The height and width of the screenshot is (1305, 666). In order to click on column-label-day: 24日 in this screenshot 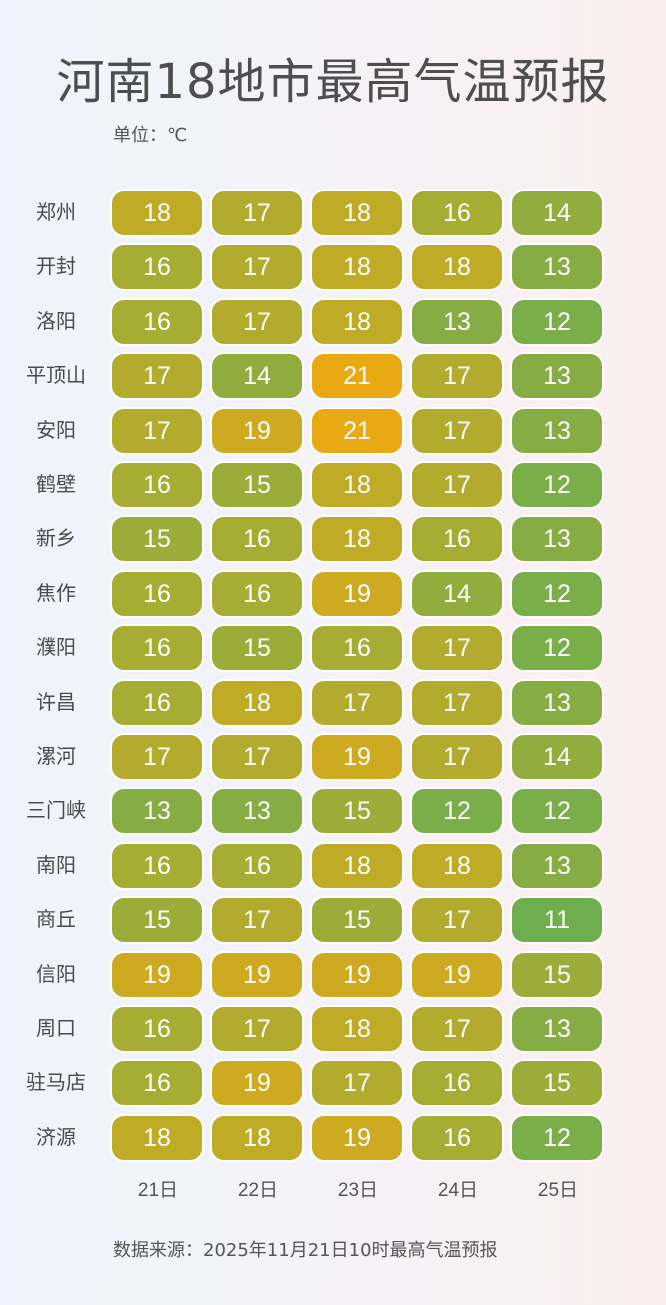, I will do `click(458, 1190)`.